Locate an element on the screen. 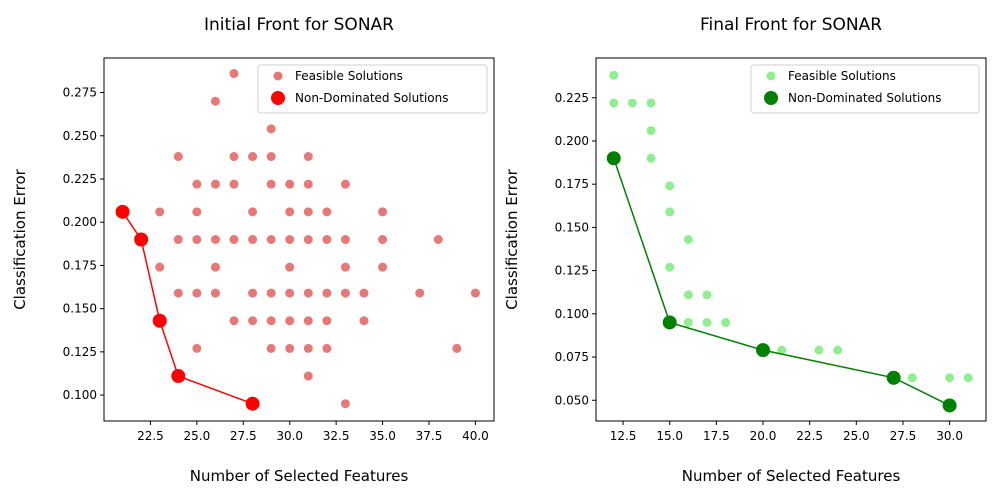 This screenshot has width=1000, height=500. y-tick-label: 0.225 is located at coordinates (572, 98).